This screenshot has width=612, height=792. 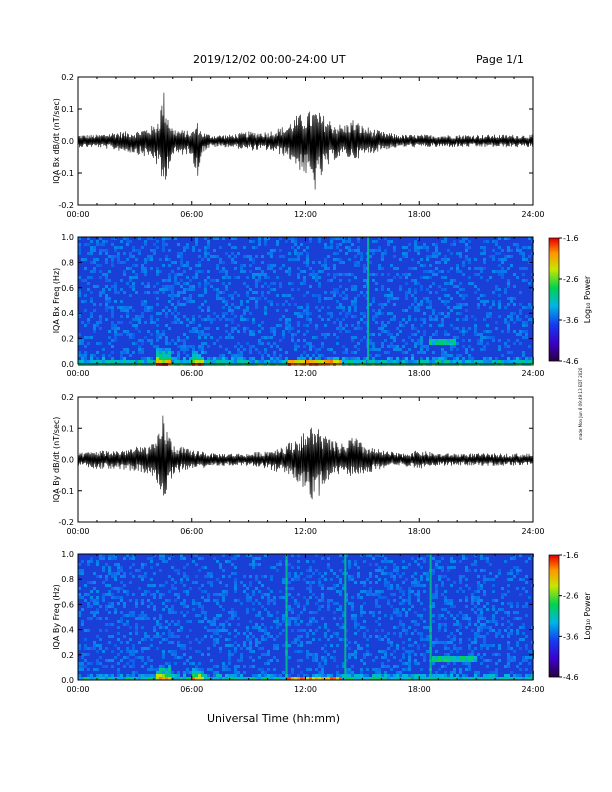 What do you see at coordinates (56, 301) in the screenshot?
I see `y-axis-label: IQA Bx Freq (Hz)` at bounding box center [56, 301].